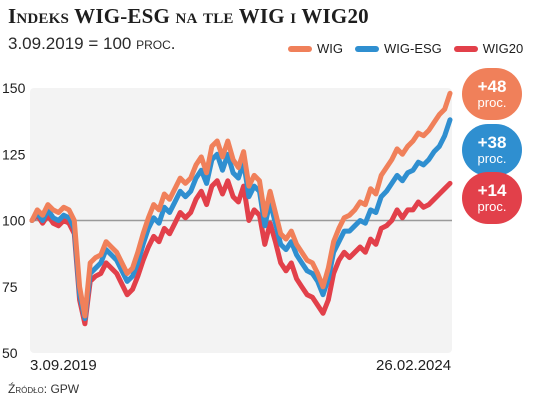  What do you see at coordinates (63, 365) in the screenshot?
I see `x-label-start: 3.09.2019` at bounding box center [63, 365].